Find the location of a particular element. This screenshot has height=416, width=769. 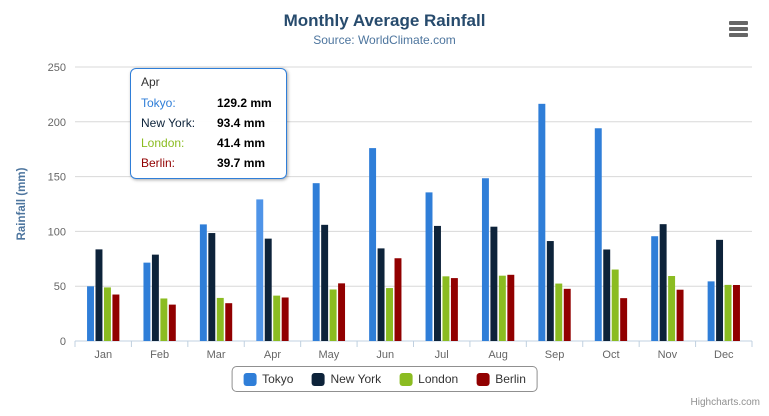

column-london-jan is located at coordinates (107, 314).